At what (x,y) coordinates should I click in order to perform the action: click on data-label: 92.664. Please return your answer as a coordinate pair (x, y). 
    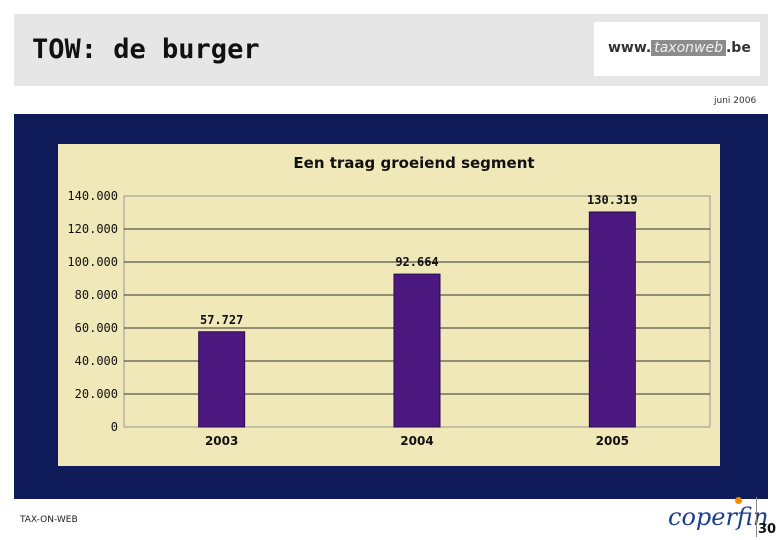
    Looking at the image, I should click on (416, 262).